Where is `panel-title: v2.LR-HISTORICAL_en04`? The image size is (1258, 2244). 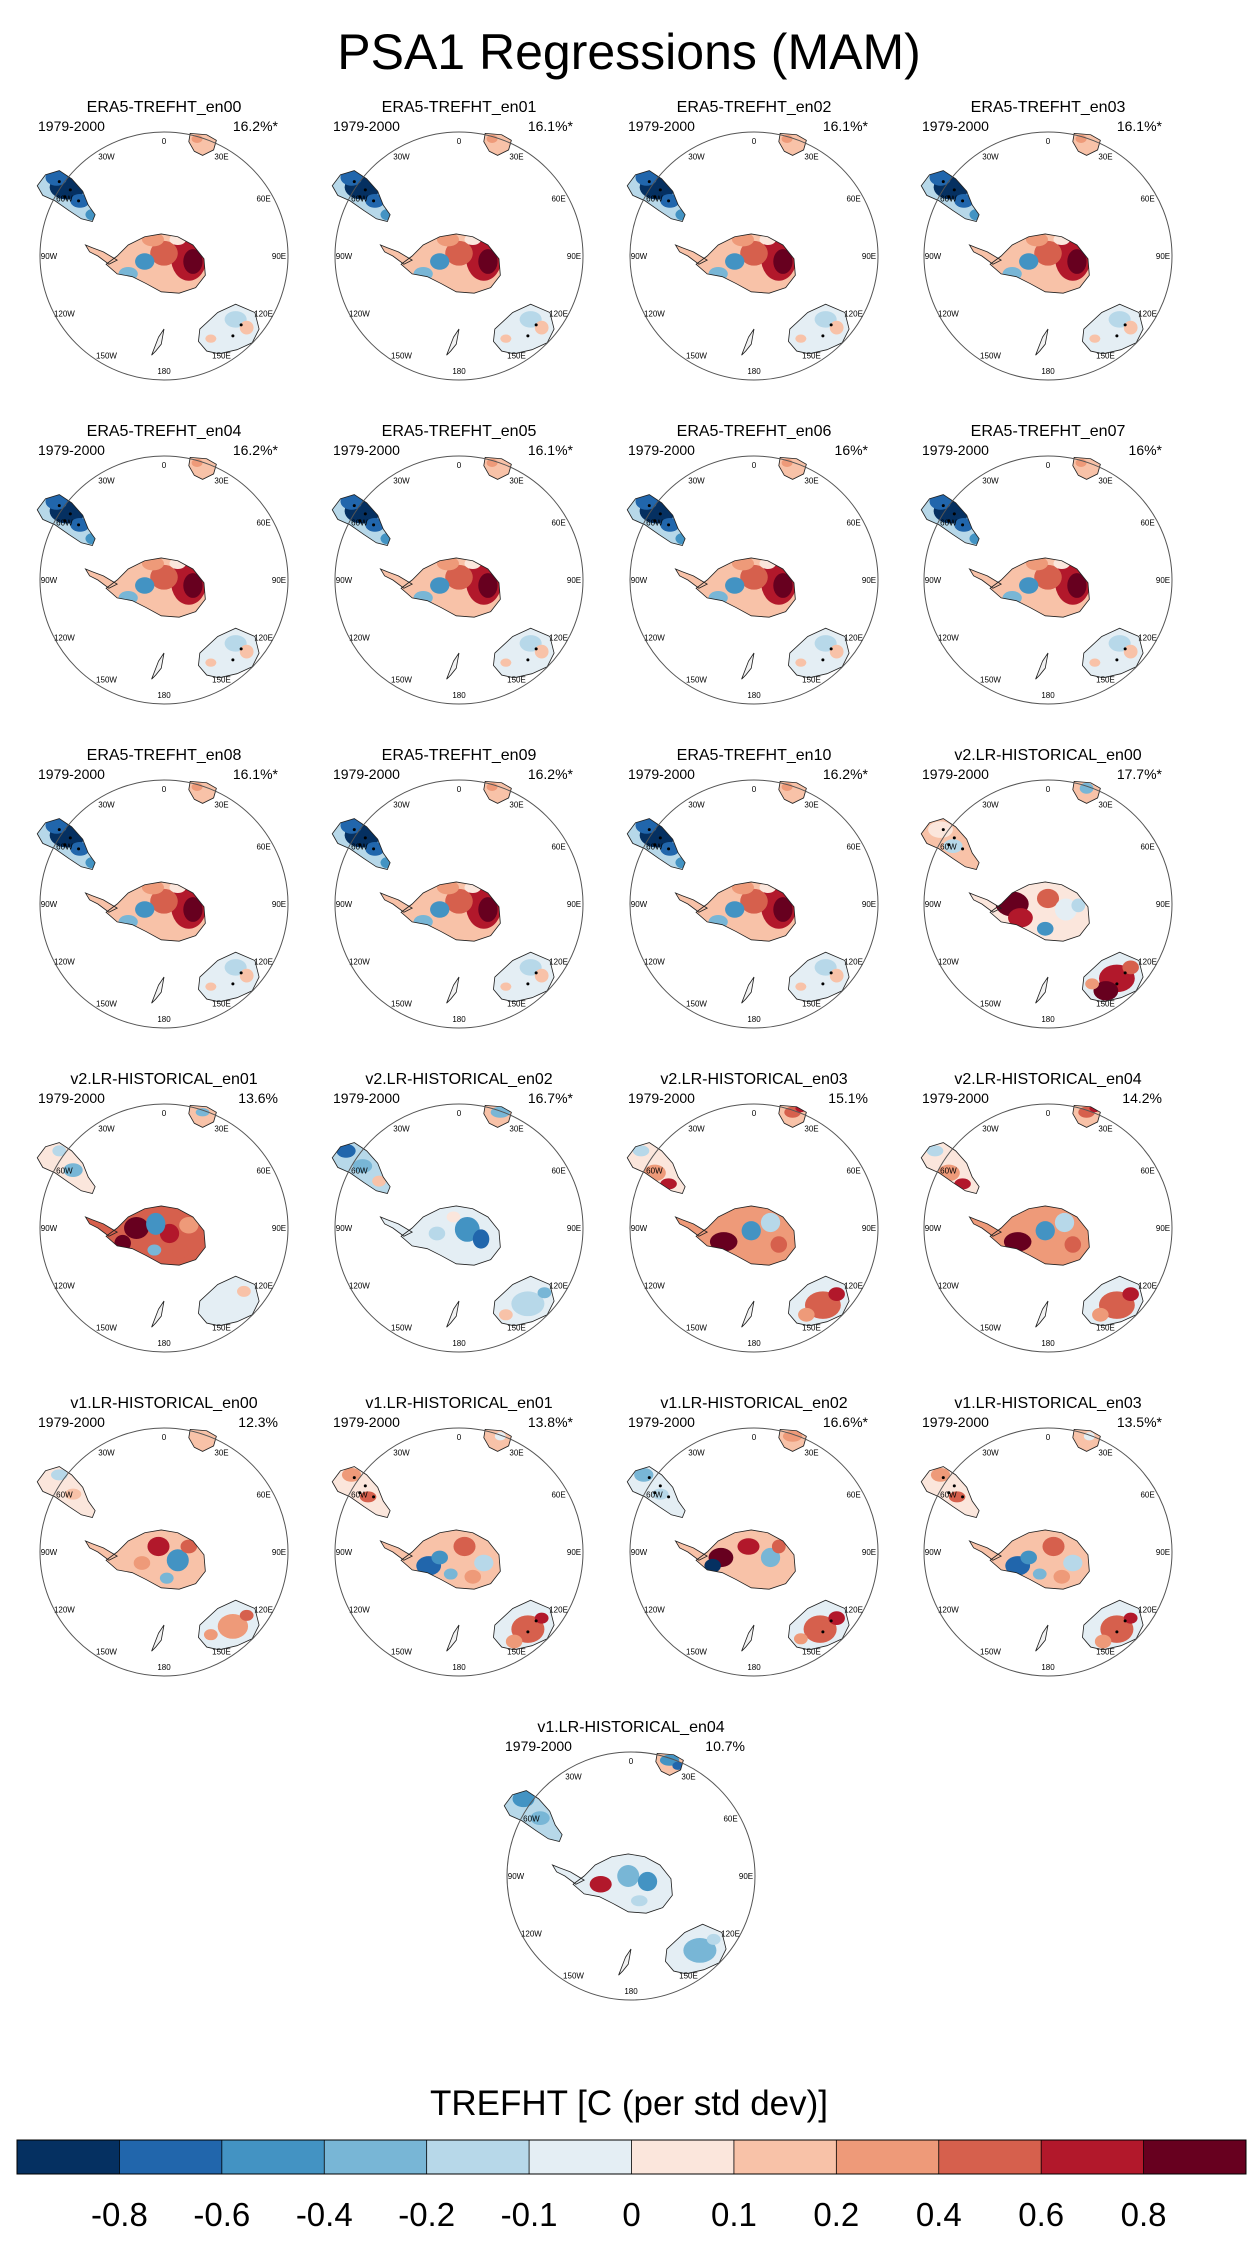 panel-title: v2.LR-HISTORICAL_en04 is located at coordinates (1047, 1079).